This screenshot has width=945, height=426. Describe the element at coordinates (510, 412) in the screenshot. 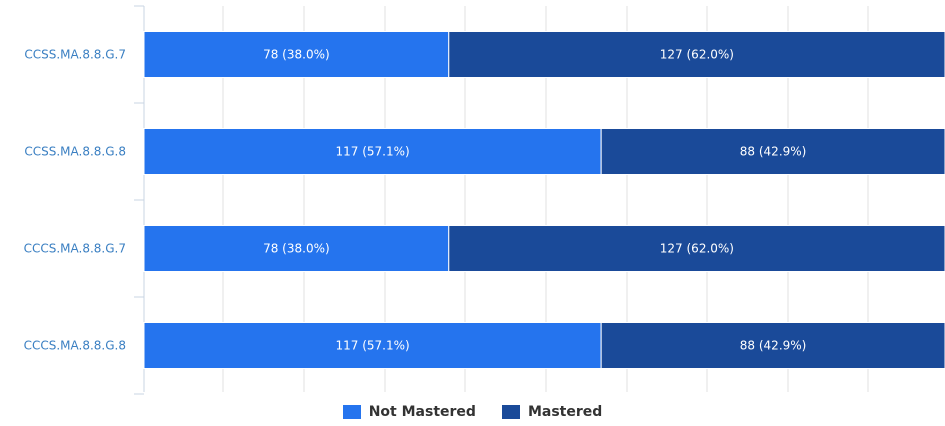

I see `legend-swatch-mastered` at that location.